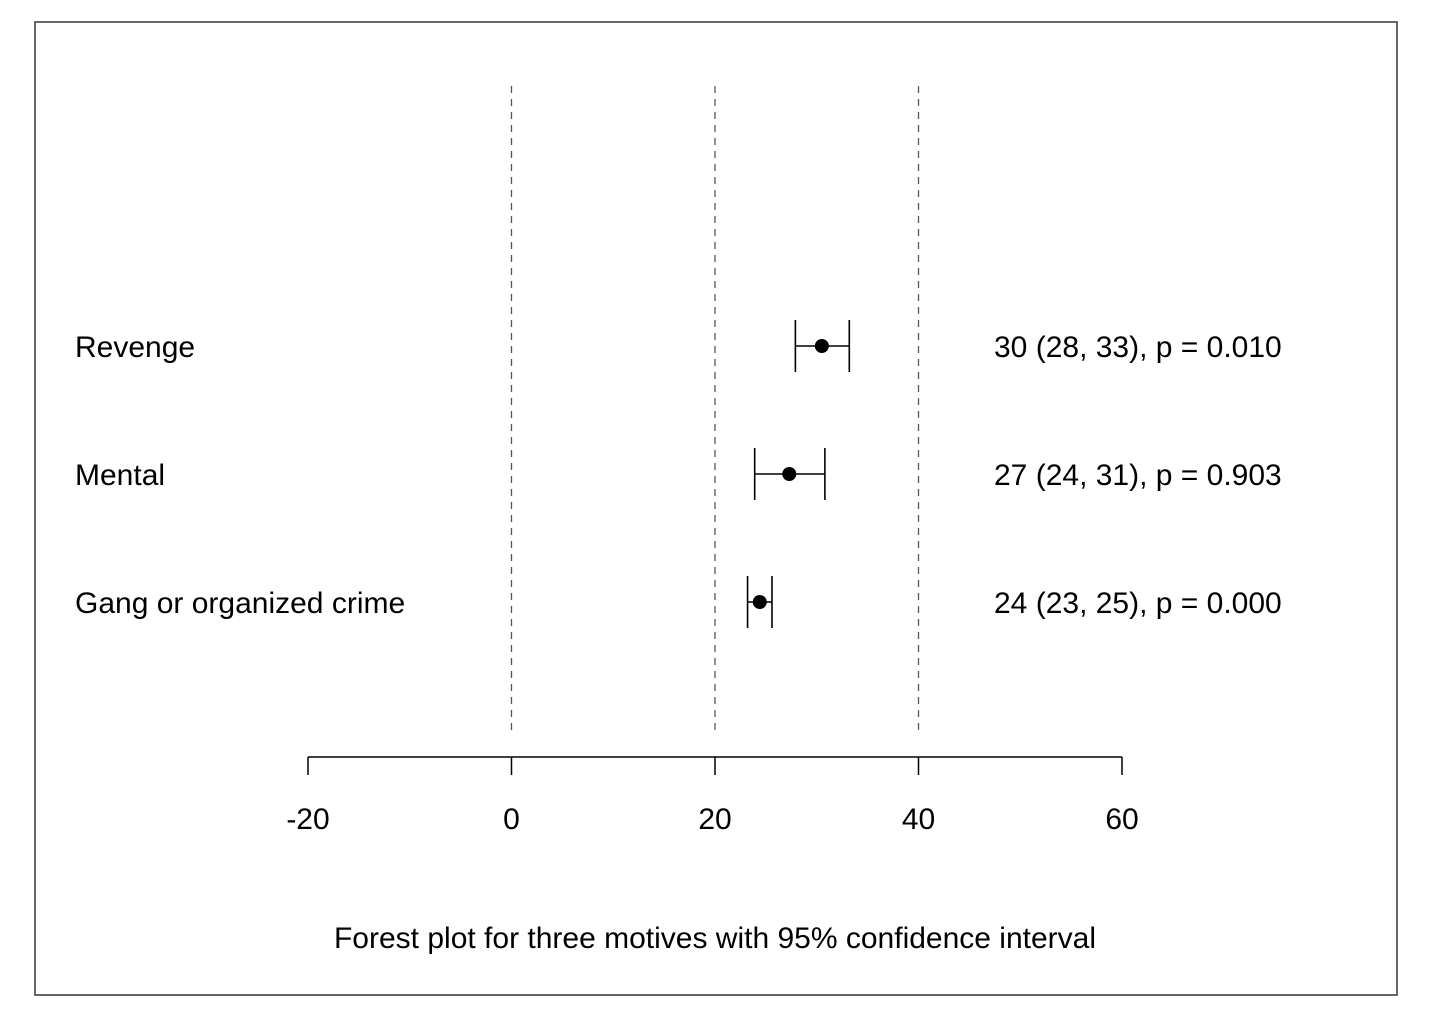  What do you see at coordinates (918, 819) in the screenshot?
I see `x-tick-label: 40` at bounding box center [918, 819].